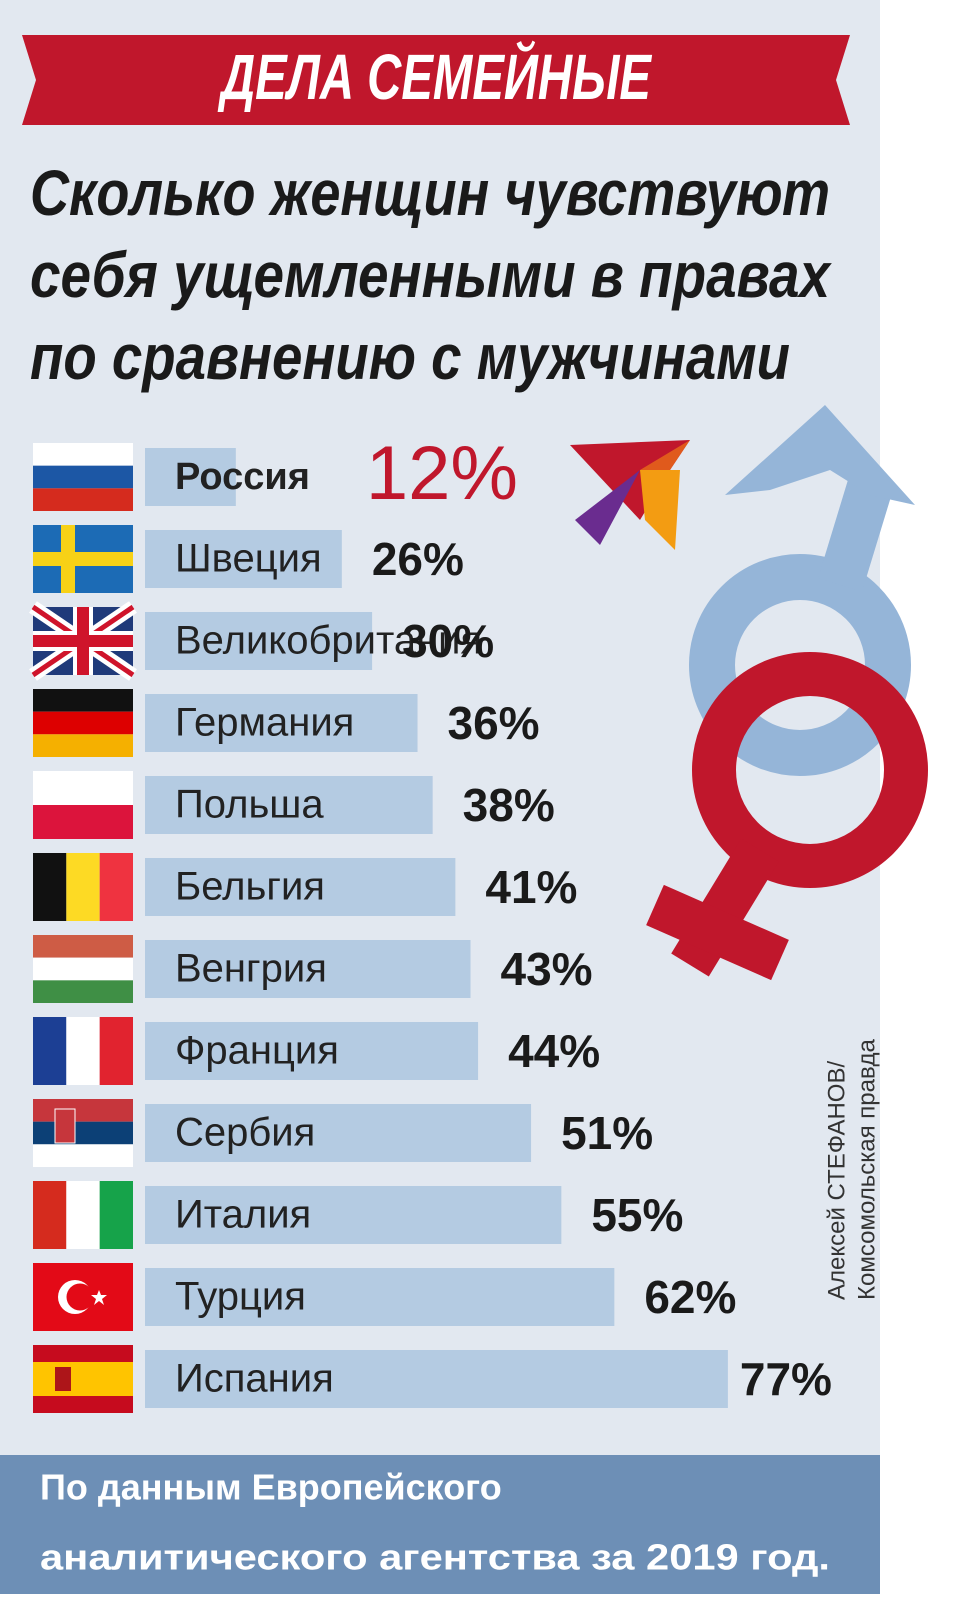 The height and width of the screenshot is (1599, 959). What do you see at coordinates (435, 1557) in the screenshot?
I see `note-line: аналитического агентства за 2019 год.` at bounding box center [435, 1557].